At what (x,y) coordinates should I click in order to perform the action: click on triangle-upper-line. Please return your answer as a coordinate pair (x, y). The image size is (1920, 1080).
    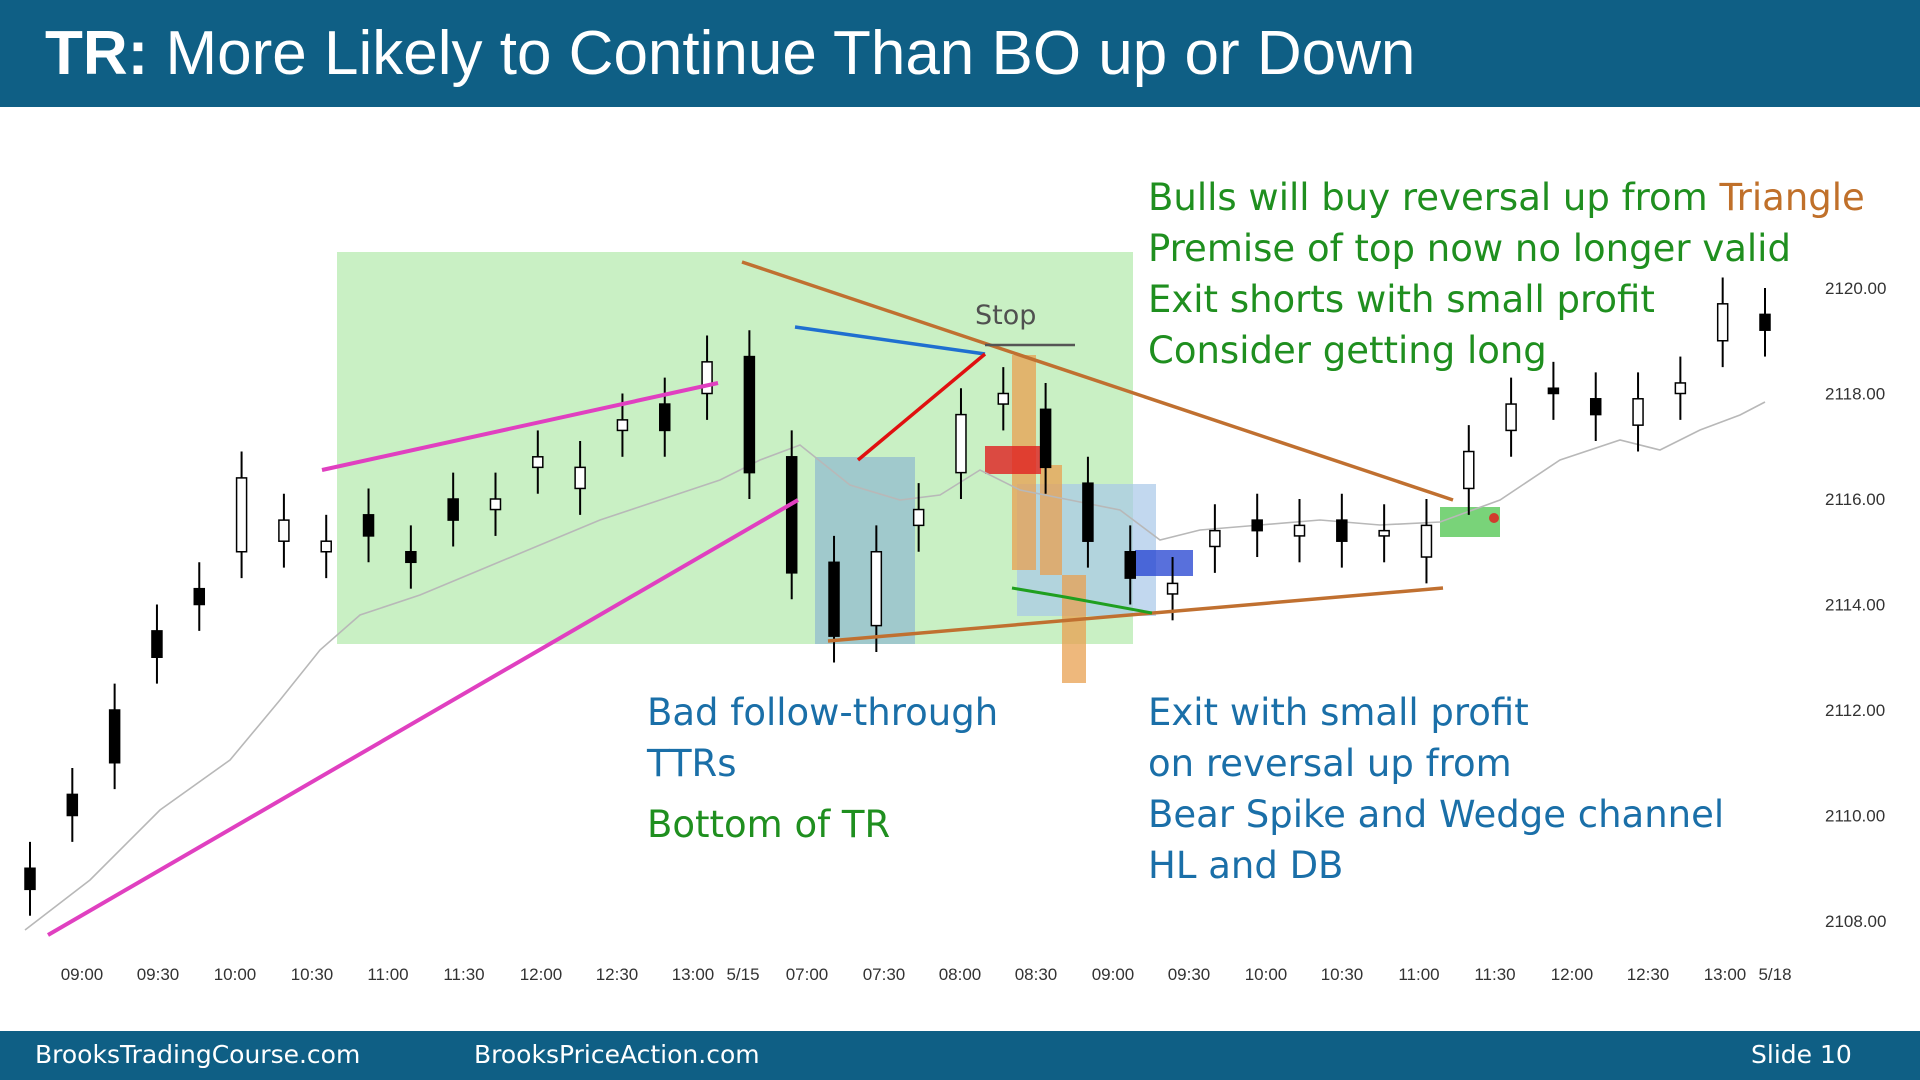
    Looking at the image, I should click on (1097, 381).